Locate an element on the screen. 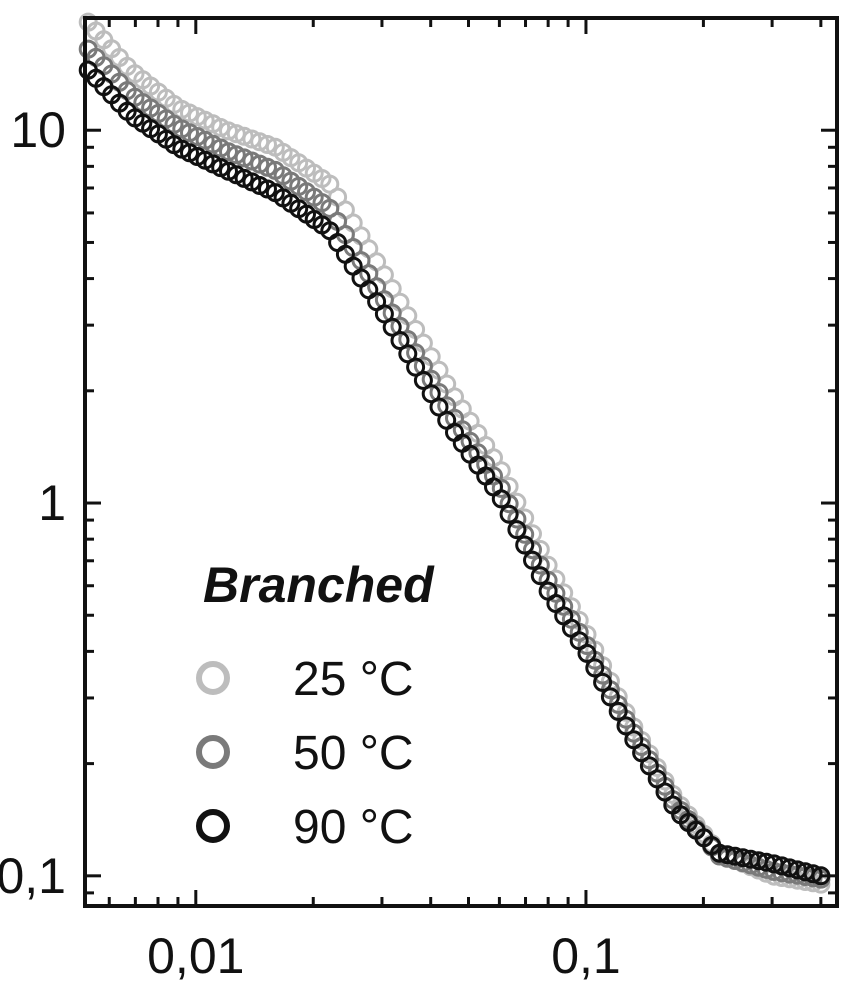  legend: Branched 25 °C 50 °C 90 °C is located at coordinates (315, 705).